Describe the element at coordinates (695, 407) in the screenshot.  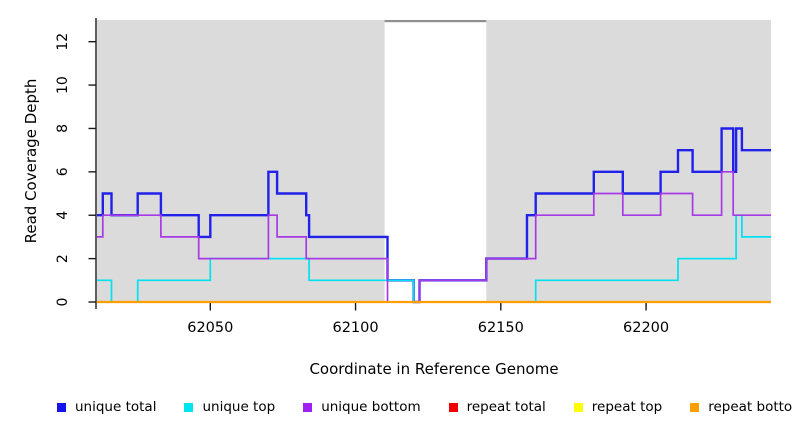
I see `legend-swatch-repeat-bottom` at that location.